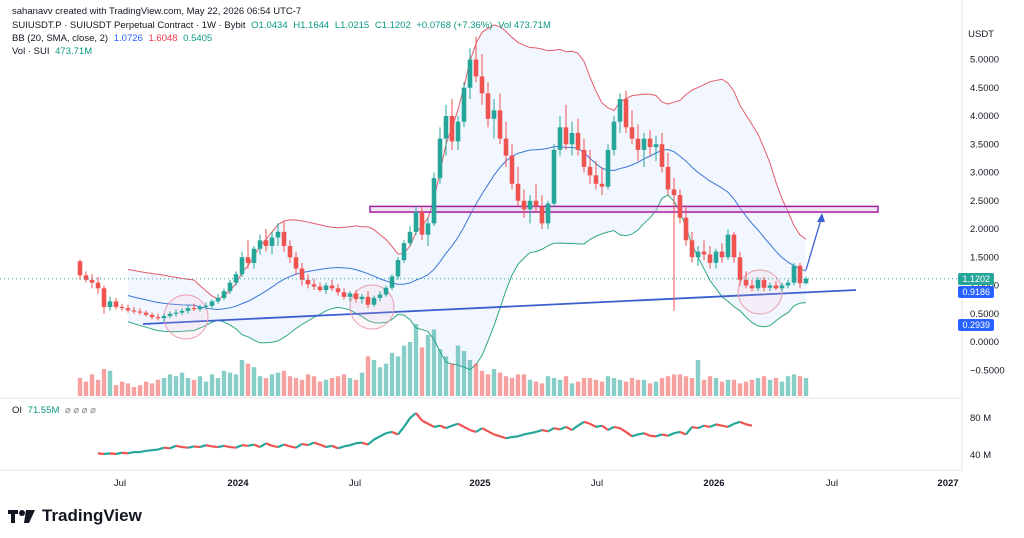 The width and height of the screenshot is (1024, 538). What do you see at coordinates (443, 360) in the screenshot?
I see `volume-bars` at bounding box center [443, 360].